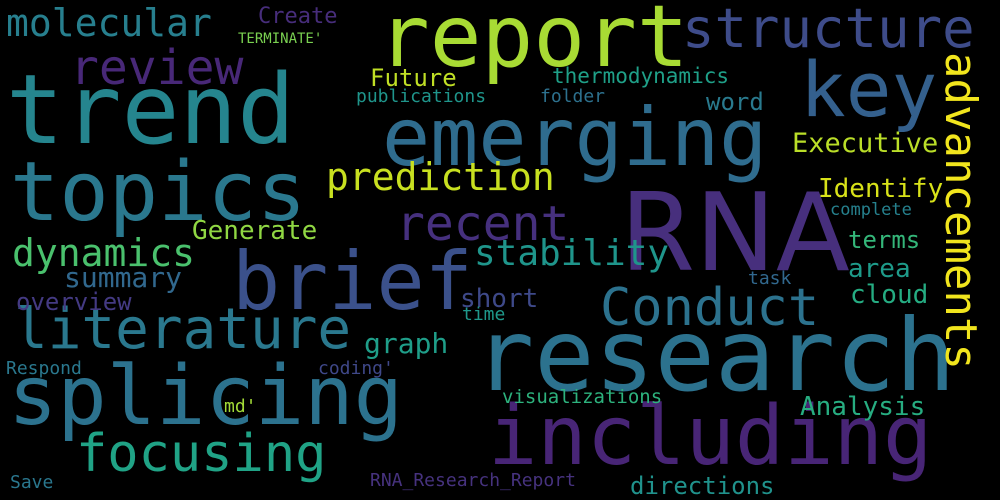 This screenshot has width=1000, height=500. I want to click on word-save: Save, so click(32, 482).